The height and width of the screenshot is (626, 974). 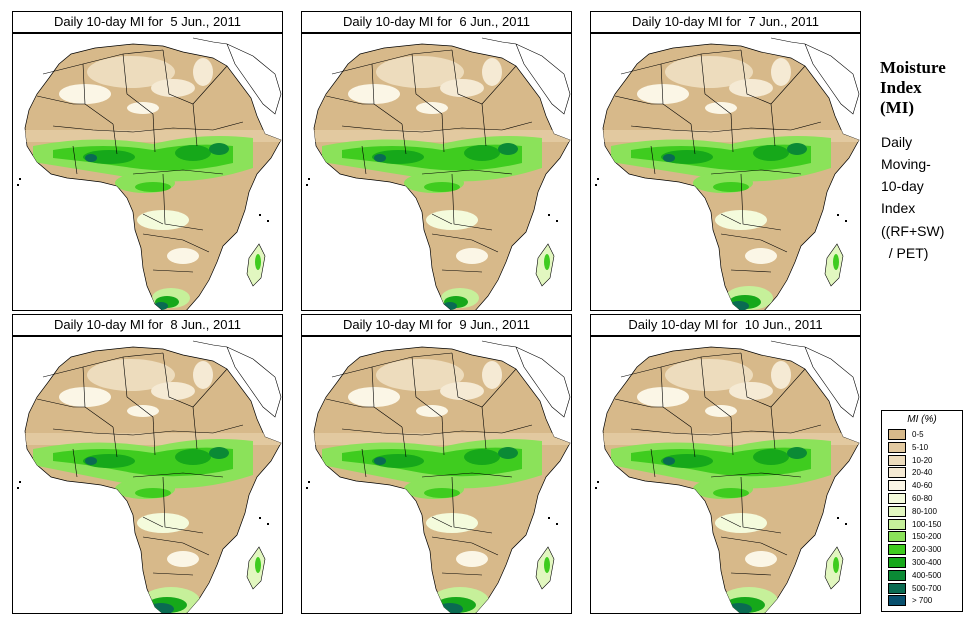 I want to click on map-panel: Daily 10-day MI for 9 Jun., 2011, so click(x=436, y=464).